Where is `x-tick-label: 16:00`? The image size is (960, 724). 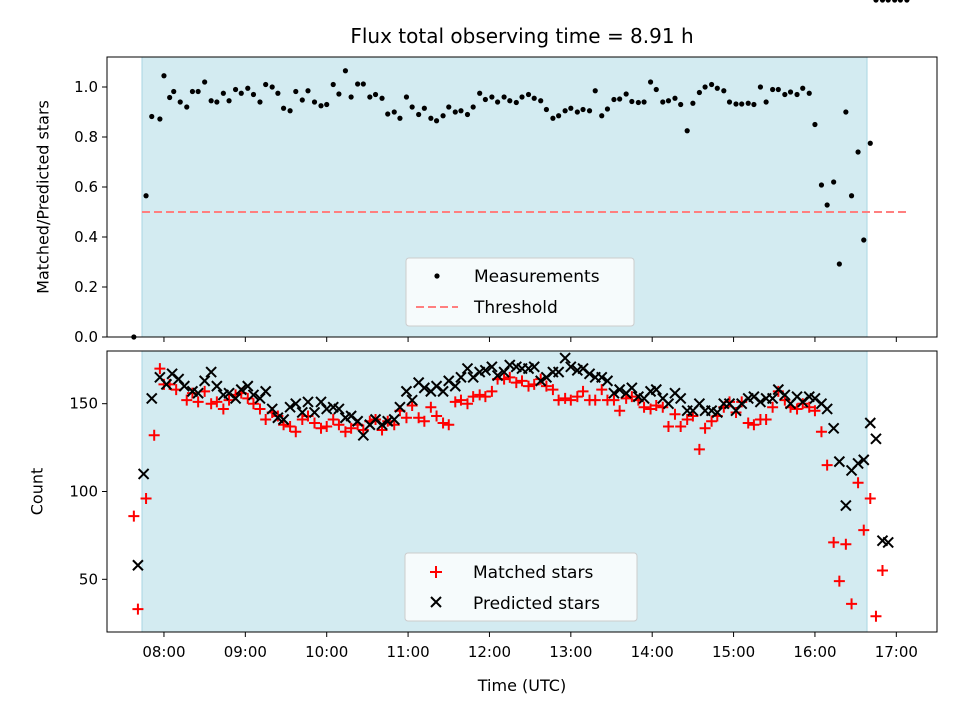
x-tick-label: 16:00 is located at coordinates (814, 652).